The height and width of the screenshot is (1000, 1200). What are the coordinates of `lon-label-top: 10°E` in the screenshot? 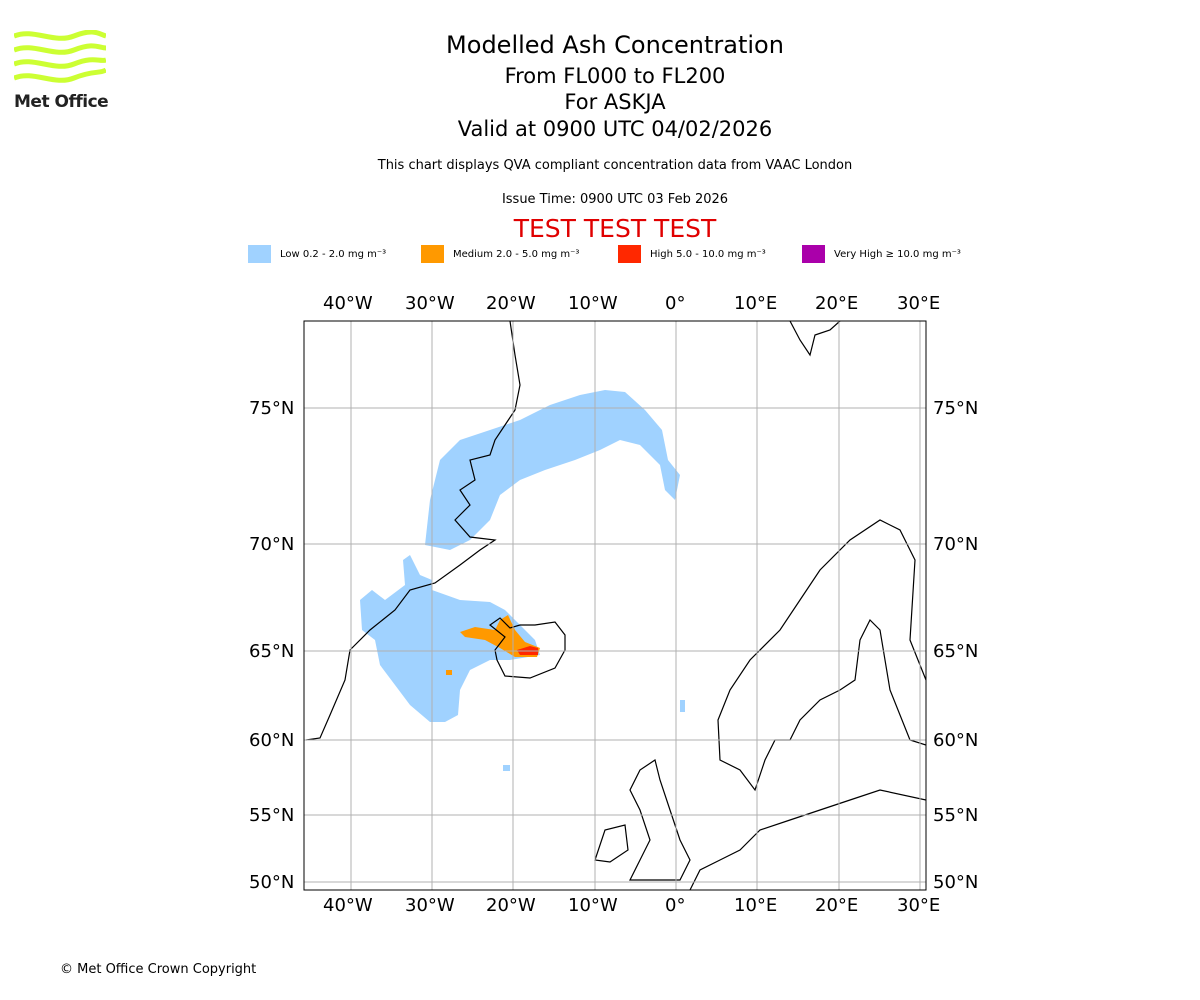 It's located at (756, 303).